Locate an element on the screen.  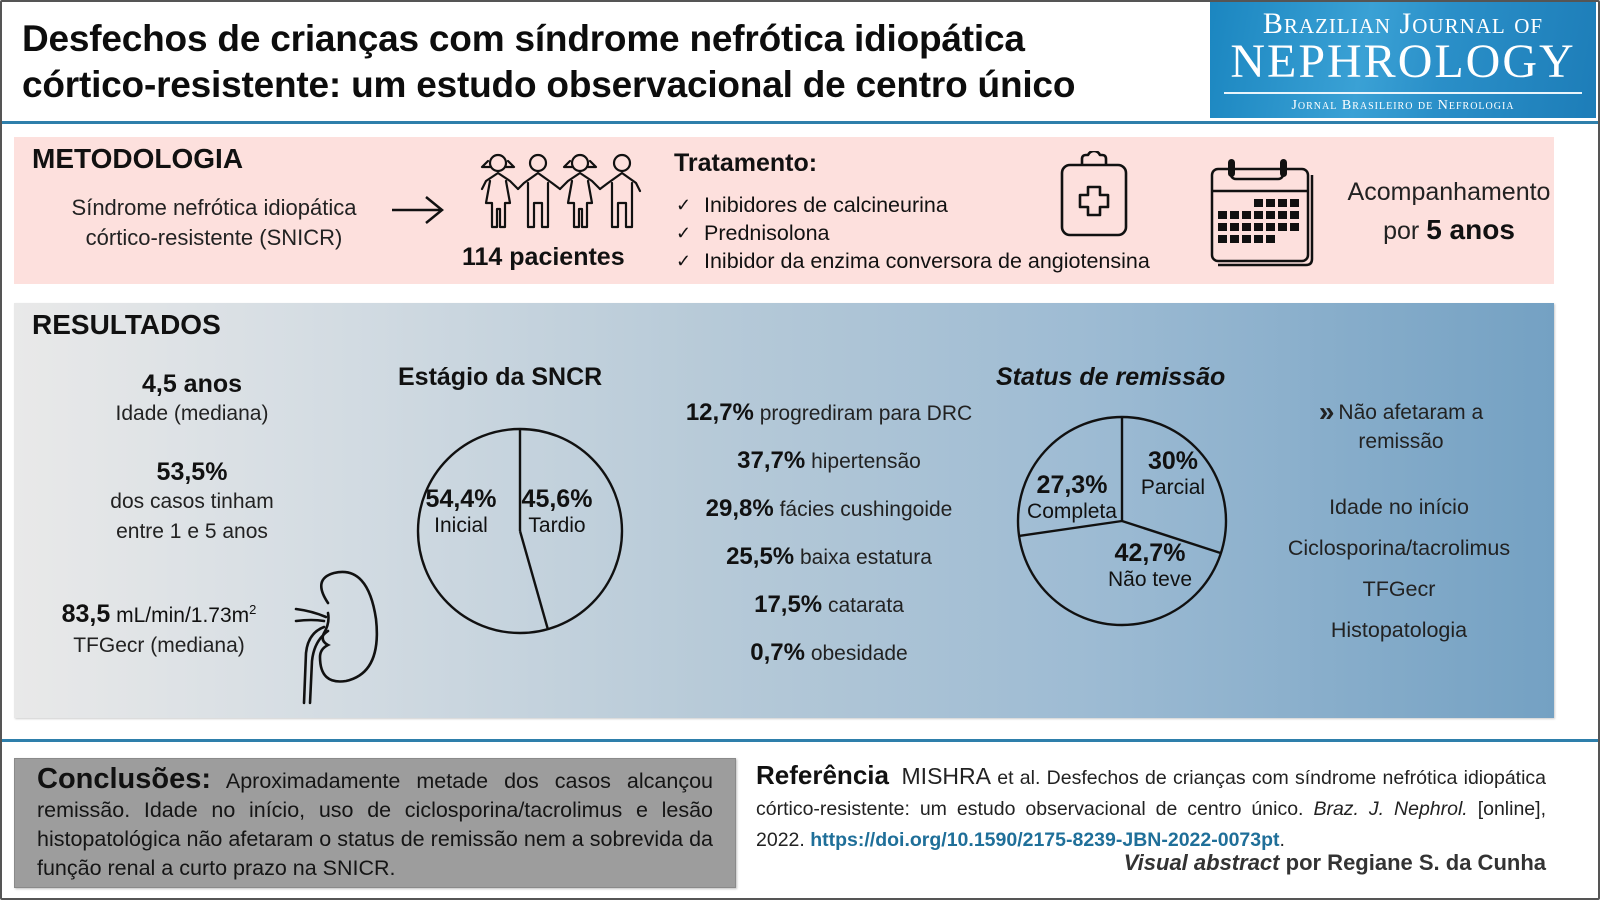
pie-category-tardio: Tardio is located at coordinates (557, 525).